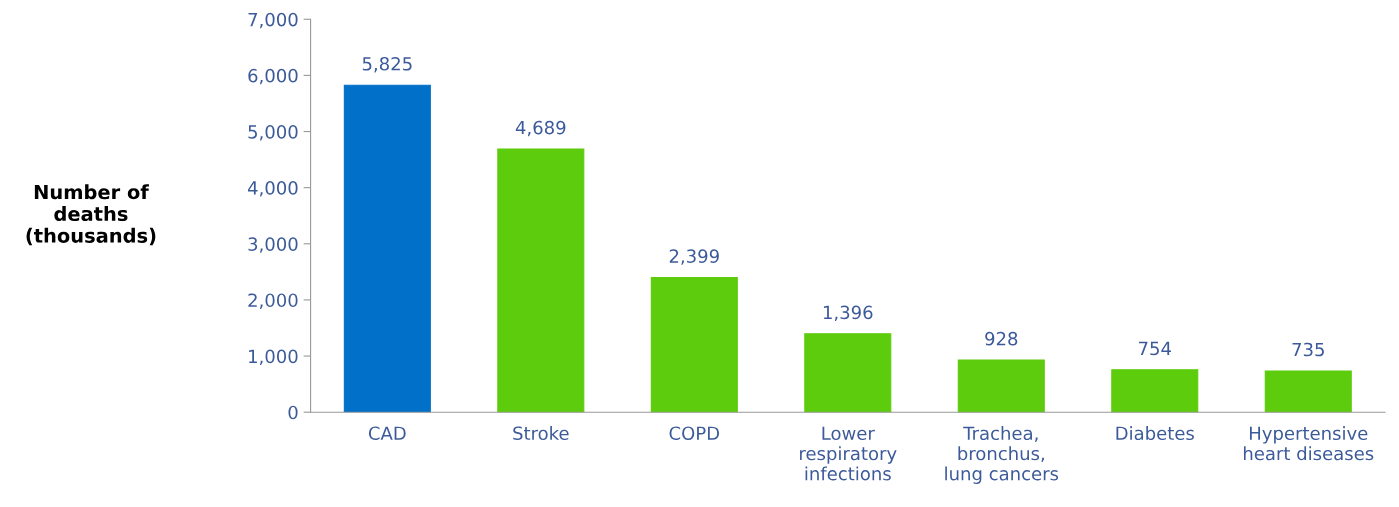  Describe the element at coordinates (1002, 455) in the screenshot. I see `x-tick-label: Trachea, bronchus, lung cancers` at that location.